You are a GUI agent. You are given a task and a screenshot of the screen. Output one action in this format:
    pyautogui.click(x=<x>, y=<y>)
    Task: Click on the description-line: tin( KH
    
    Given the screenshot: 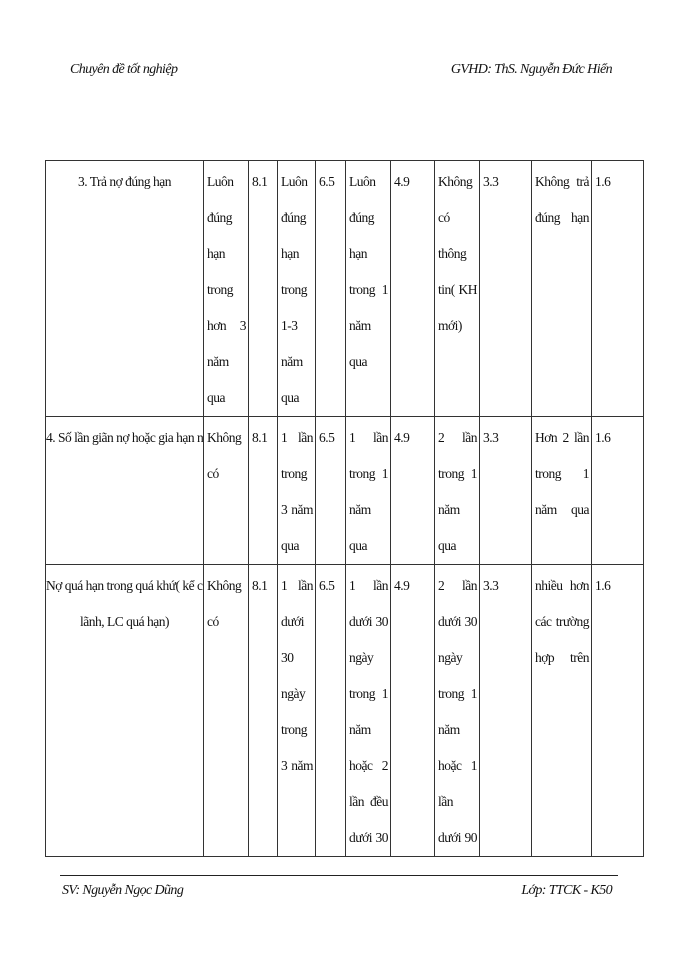 What is the action you would take?
    pyautogui.click(x=458, y=289)
    